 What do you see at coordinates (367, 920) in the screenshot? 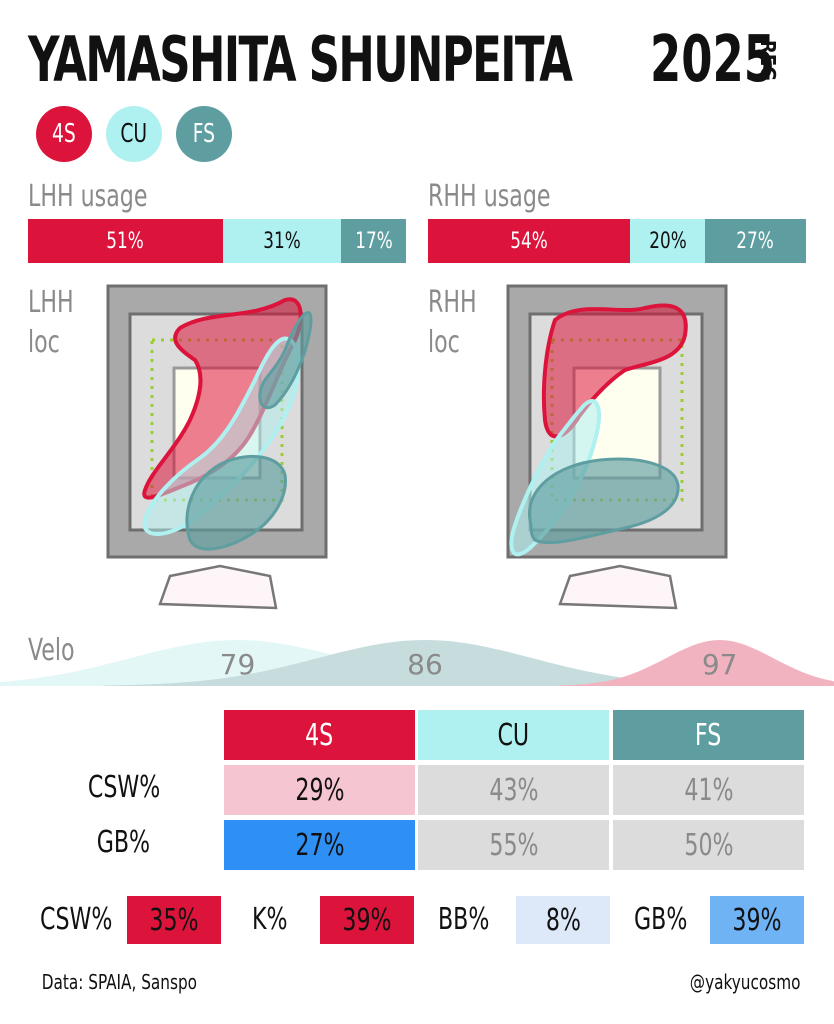
I see `overall-k-value: 39%` at bounding box center [367, 920].